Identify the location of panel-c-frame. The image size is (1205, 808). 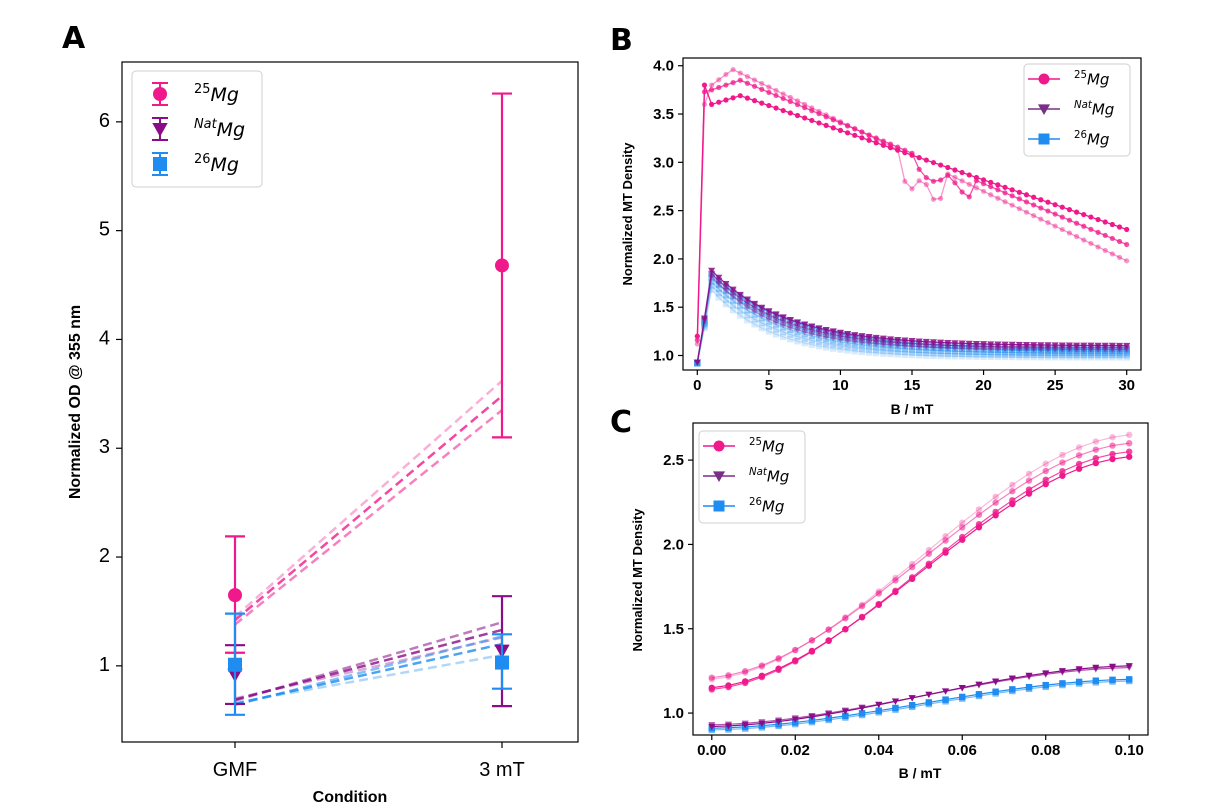
(920, 579).